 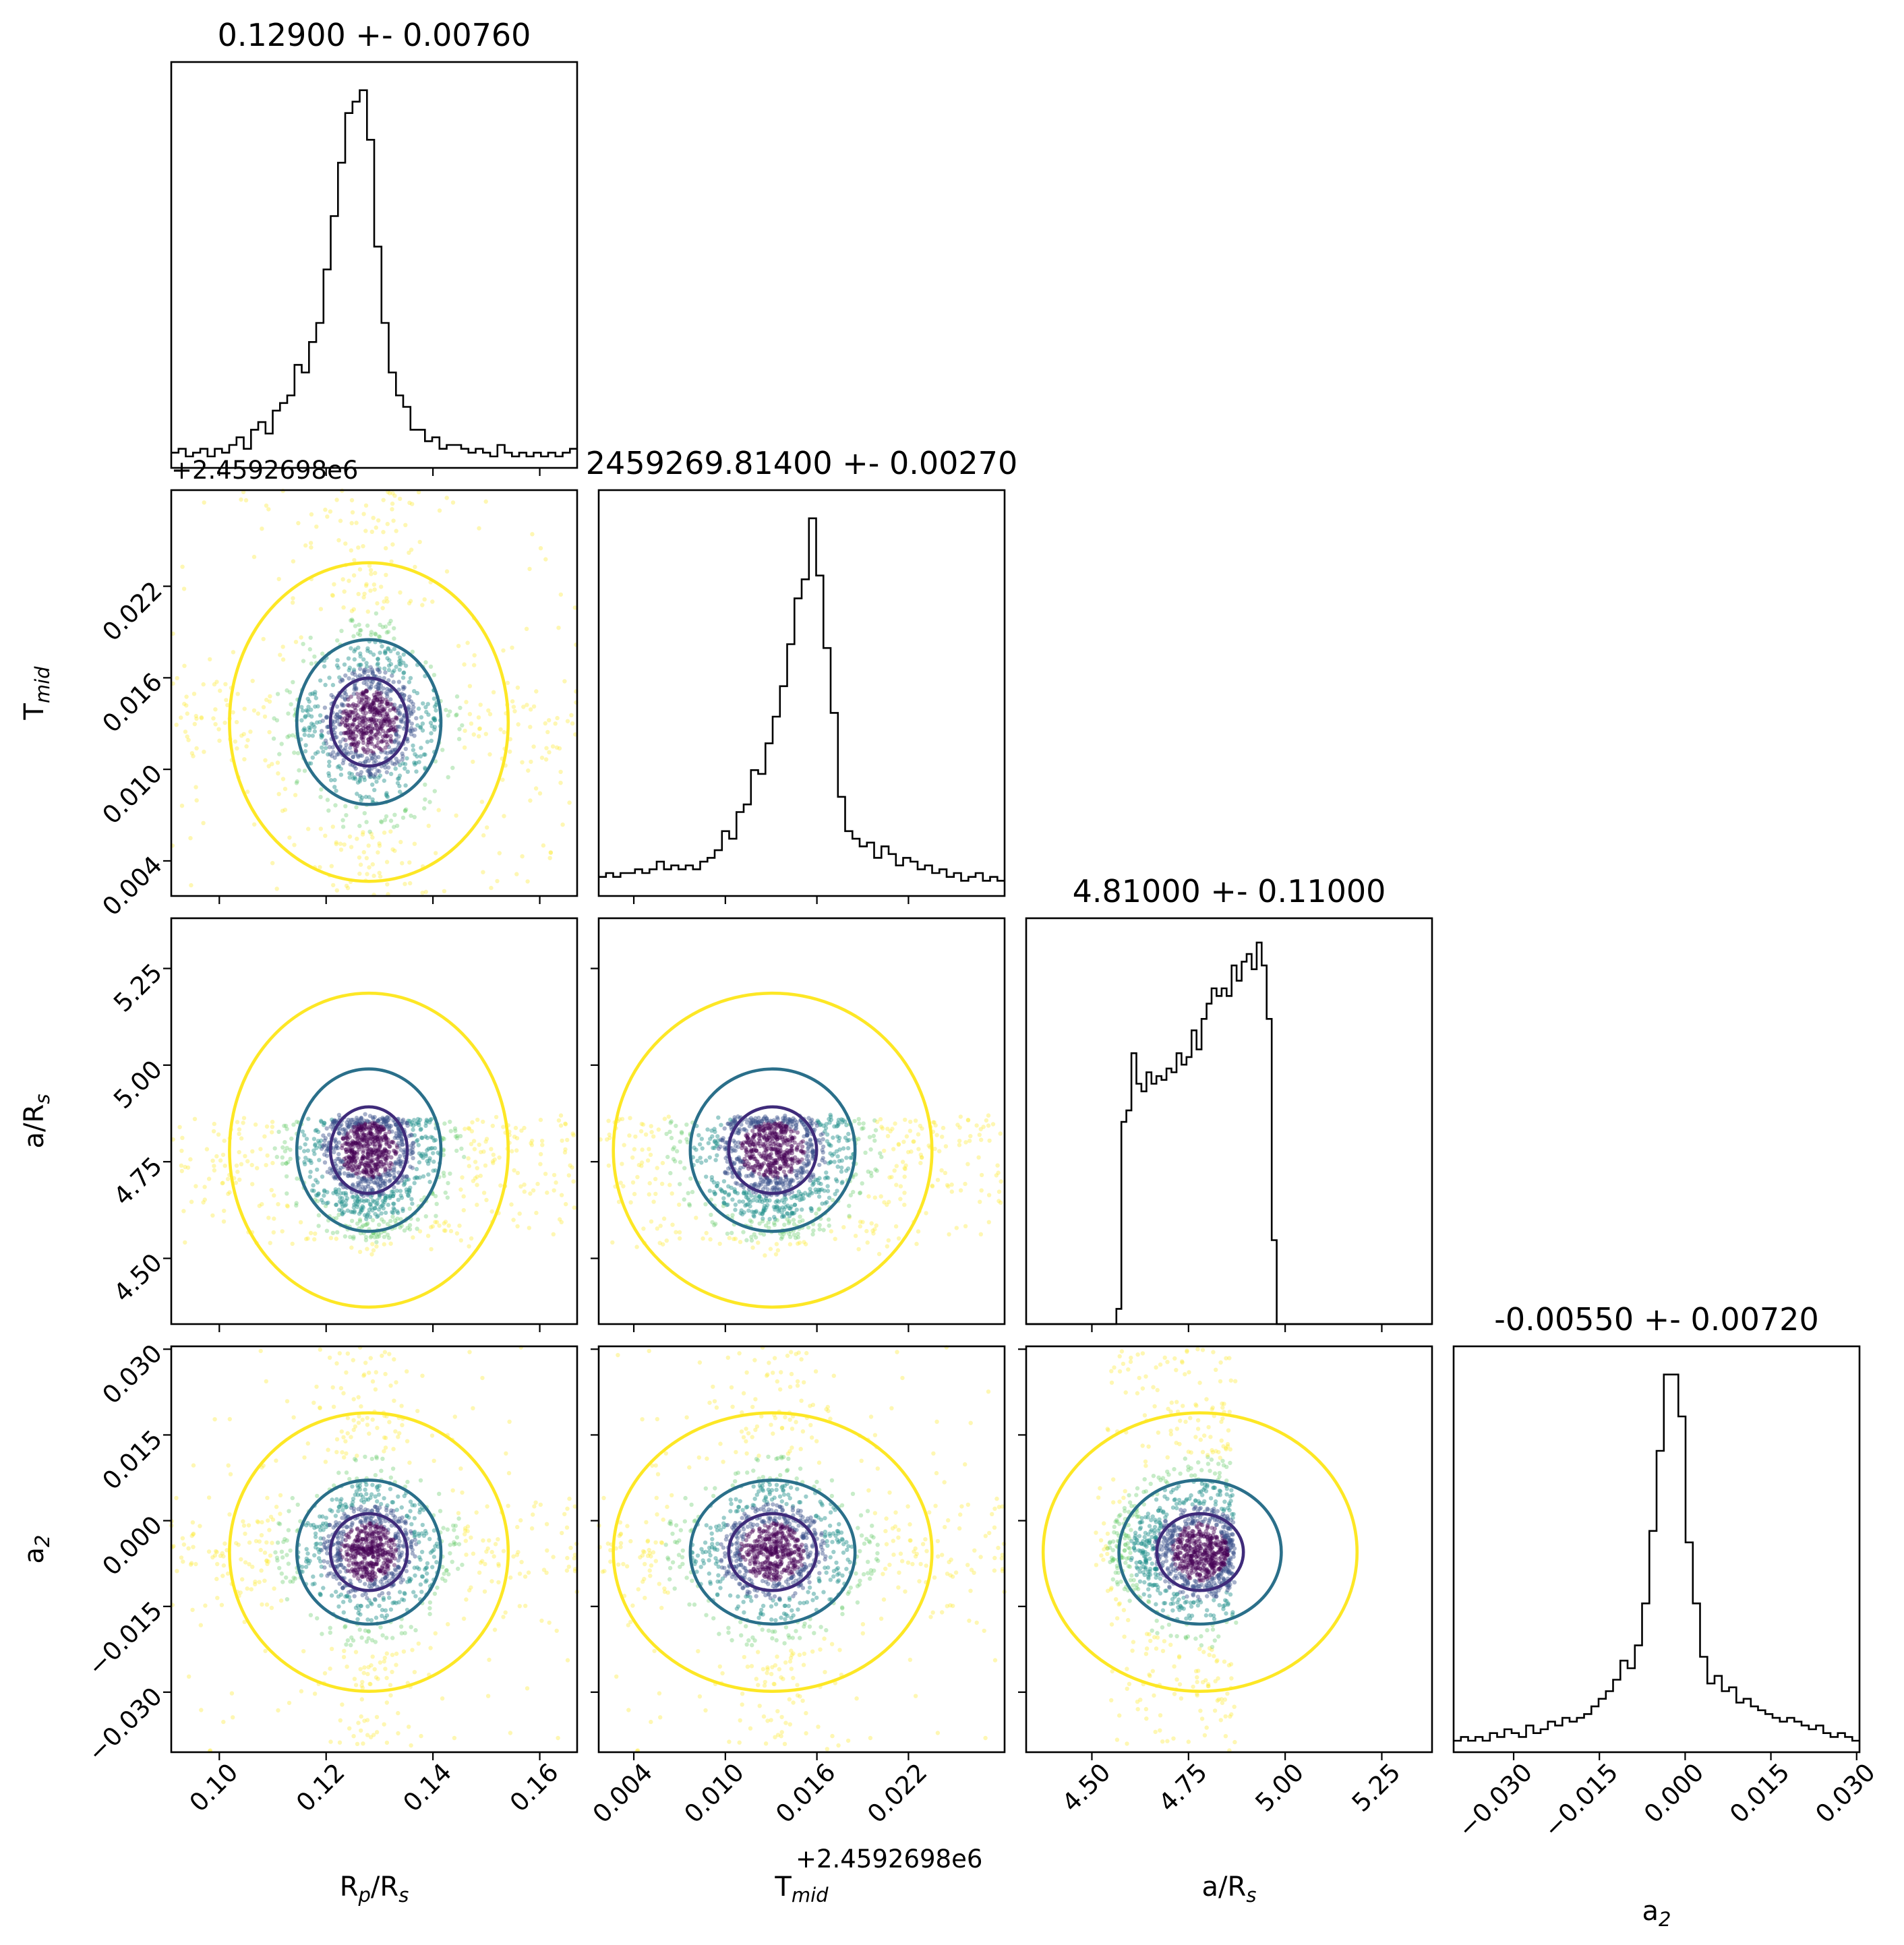 What do you see at coordinates (375, 35) in the screenshot?
I see `title-rp: 0.12900 +- 0.00760` at bounding box center [375, 35].